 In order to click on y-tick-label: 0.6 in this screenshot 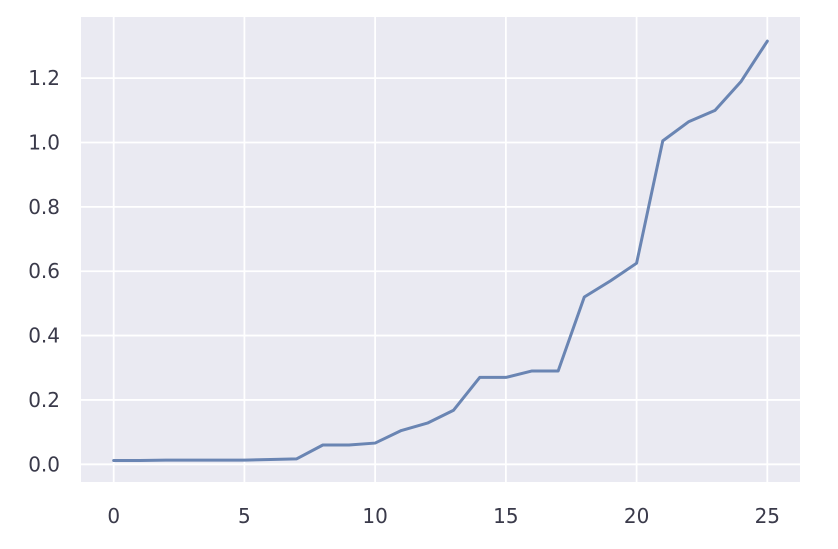, I will do `click(44, 271)`.